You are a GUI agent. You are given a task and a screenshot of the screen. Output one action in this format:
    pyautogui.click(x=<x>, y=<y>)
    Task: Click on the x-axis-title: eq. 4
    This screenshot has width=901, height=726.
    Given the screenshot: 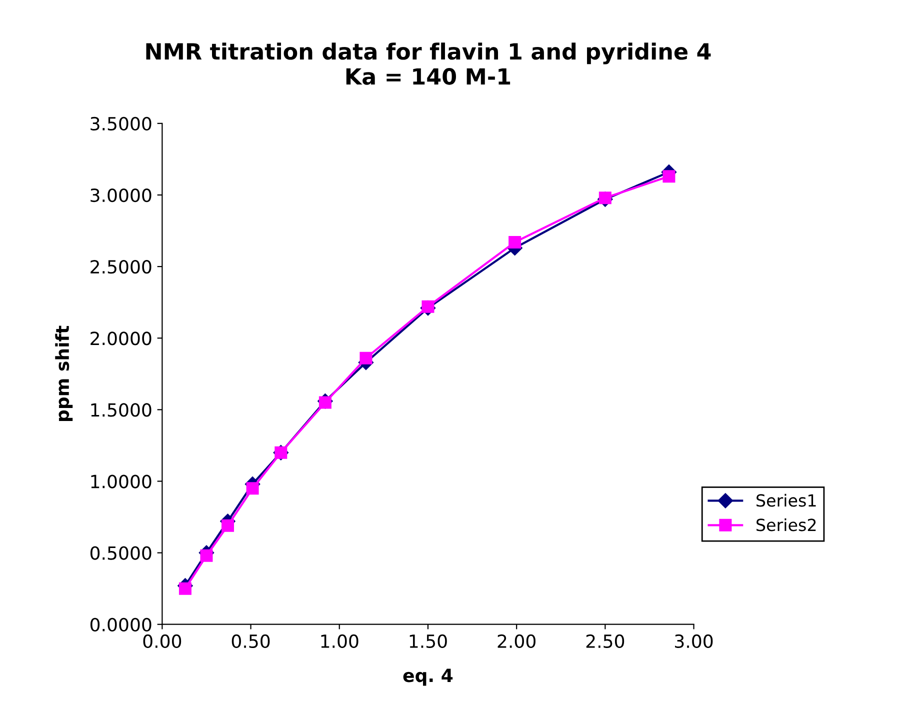 What is the action you would take?
    pyautogui.click(x=428, y=677)
    